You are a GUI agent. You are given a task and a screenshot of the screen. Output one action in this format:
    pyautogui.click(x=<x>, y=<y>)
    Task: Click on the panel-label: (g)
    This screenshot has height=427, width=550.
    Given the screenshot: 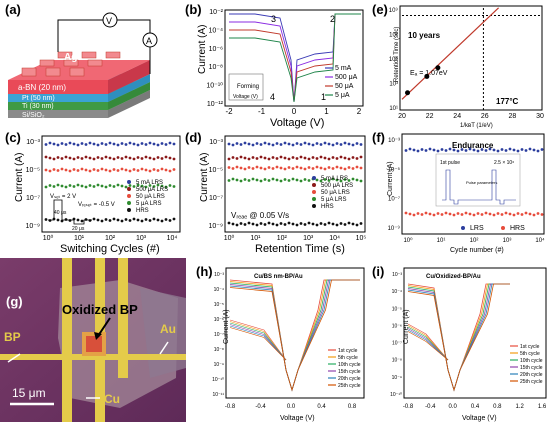 What is the action you would take?
    pyautogui.click(x=14, y=301)
    